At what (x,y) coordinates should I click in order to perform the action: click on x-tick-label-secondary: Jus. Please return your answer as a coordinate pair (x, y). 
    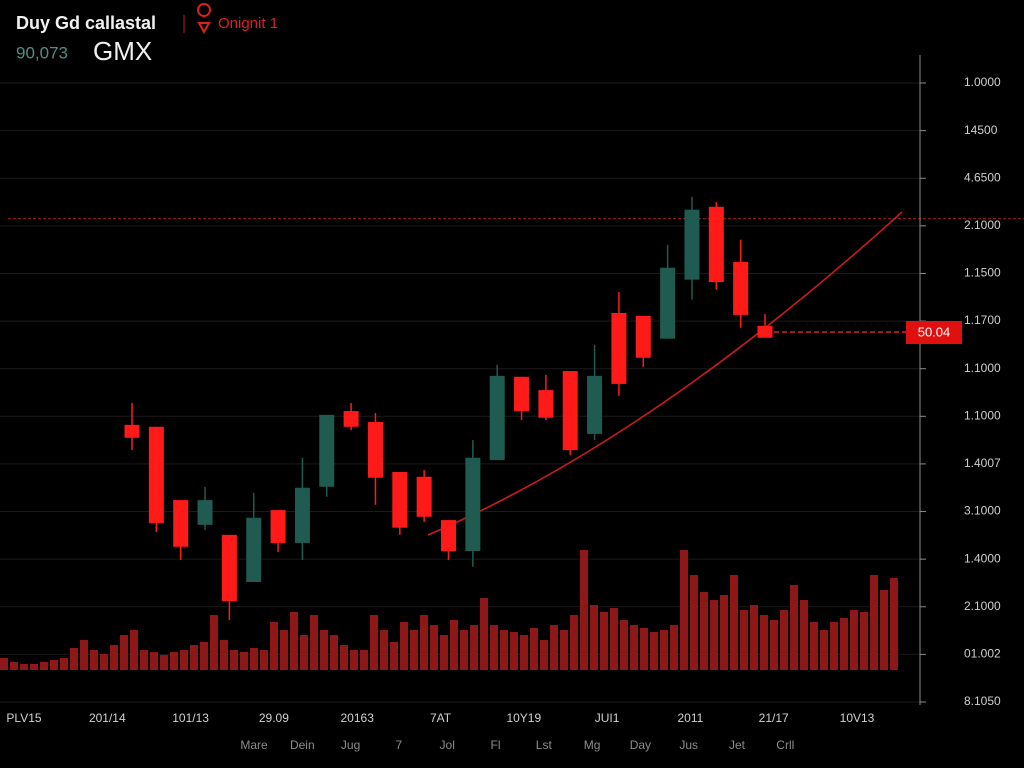
    Looking at the image, I should click on (688, 745).